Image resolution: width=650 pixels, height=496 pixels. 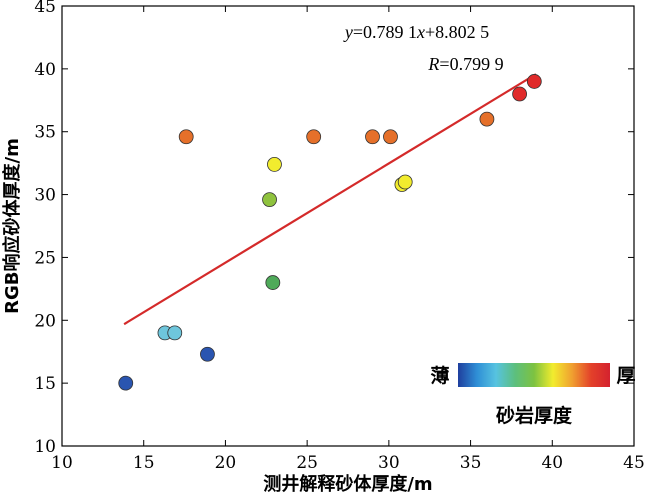 What do you see at coordinates (45, 8) in the screenshot?
I see `y-tick-label: 45` at bounding box center [45, 8].